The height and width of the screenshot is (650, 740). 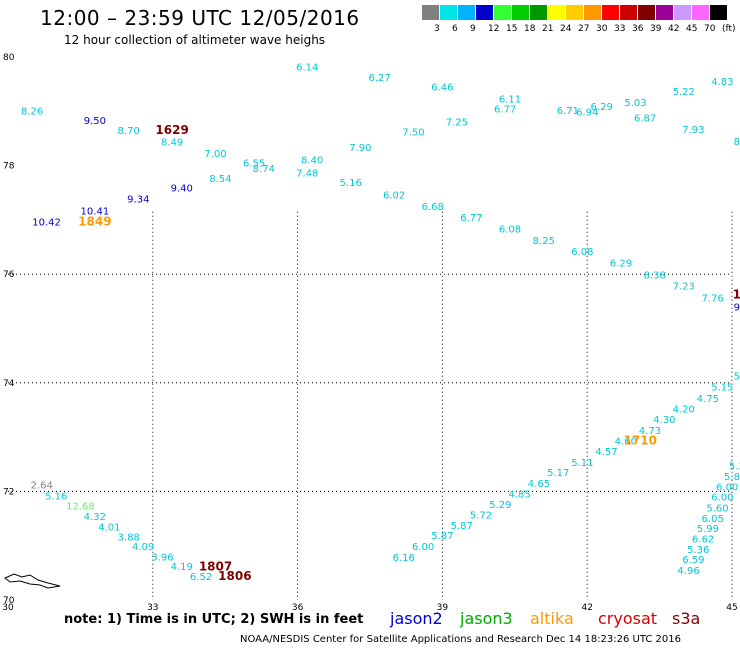 I want to click on coastline-shape, so click(x=32, y=581).